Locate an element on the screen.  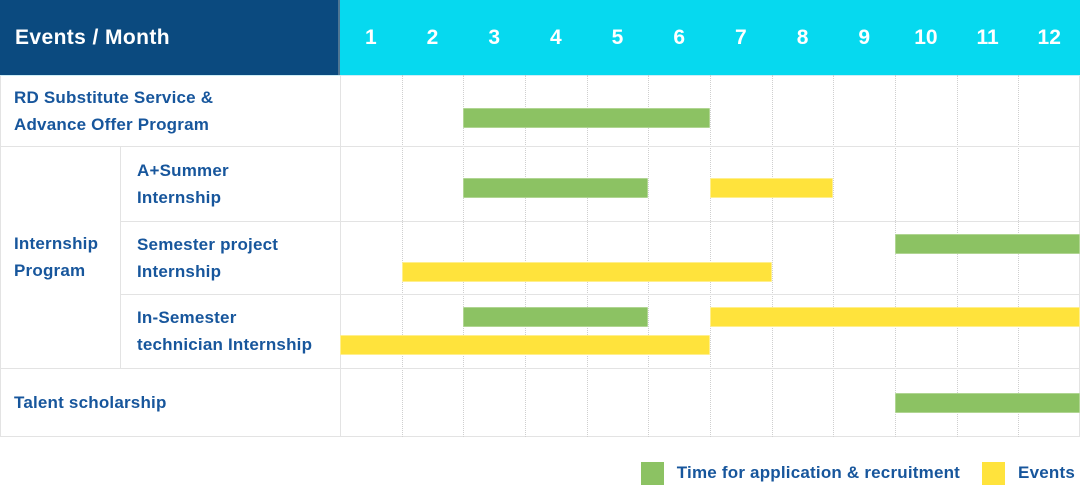
legend-label-application: Time for application & recruitment is located at coordinates (818, 472).